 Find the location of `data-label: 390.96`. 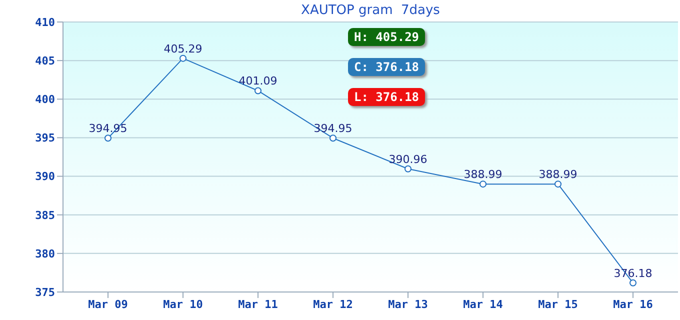

data-label: 390.96 is located at coordinates (408, 159).